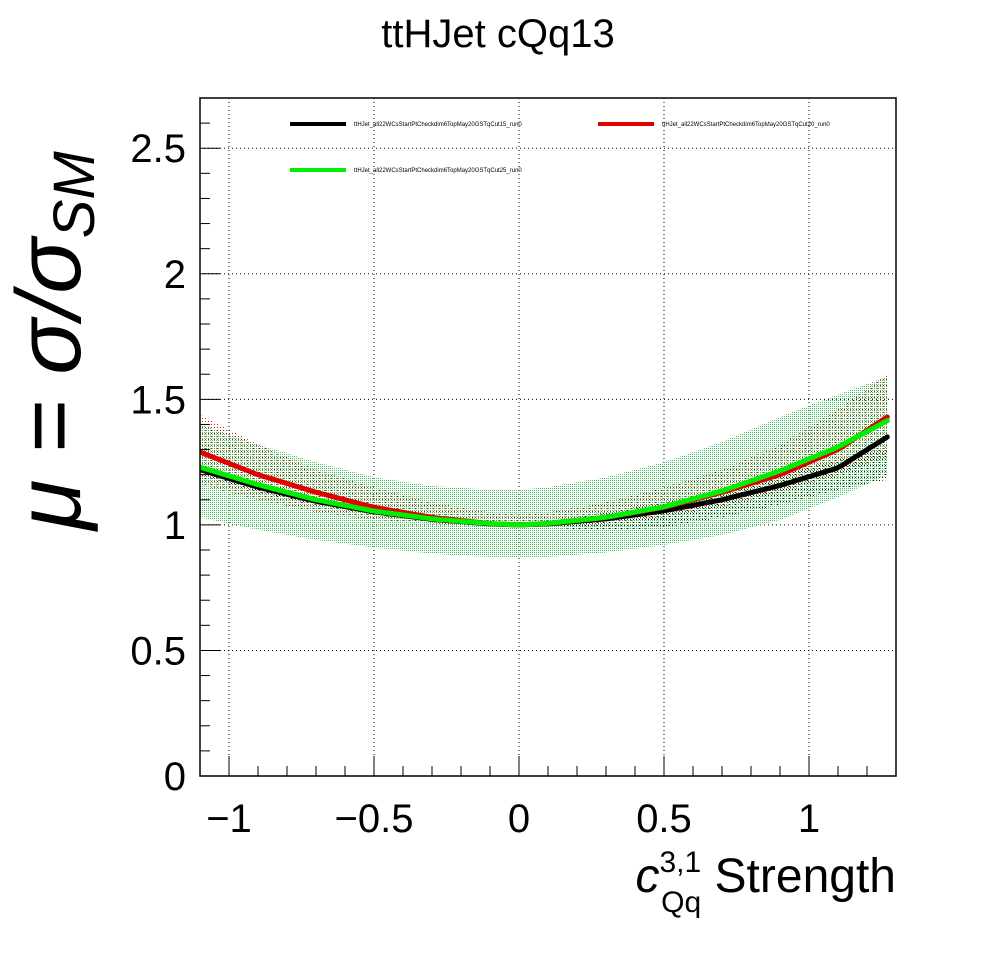 The image size is (996, 972). What do you see at coordinates (158, 149) in the screenshot?
I see `y-tick-label: 2.5` at bounding box center [158, 149].